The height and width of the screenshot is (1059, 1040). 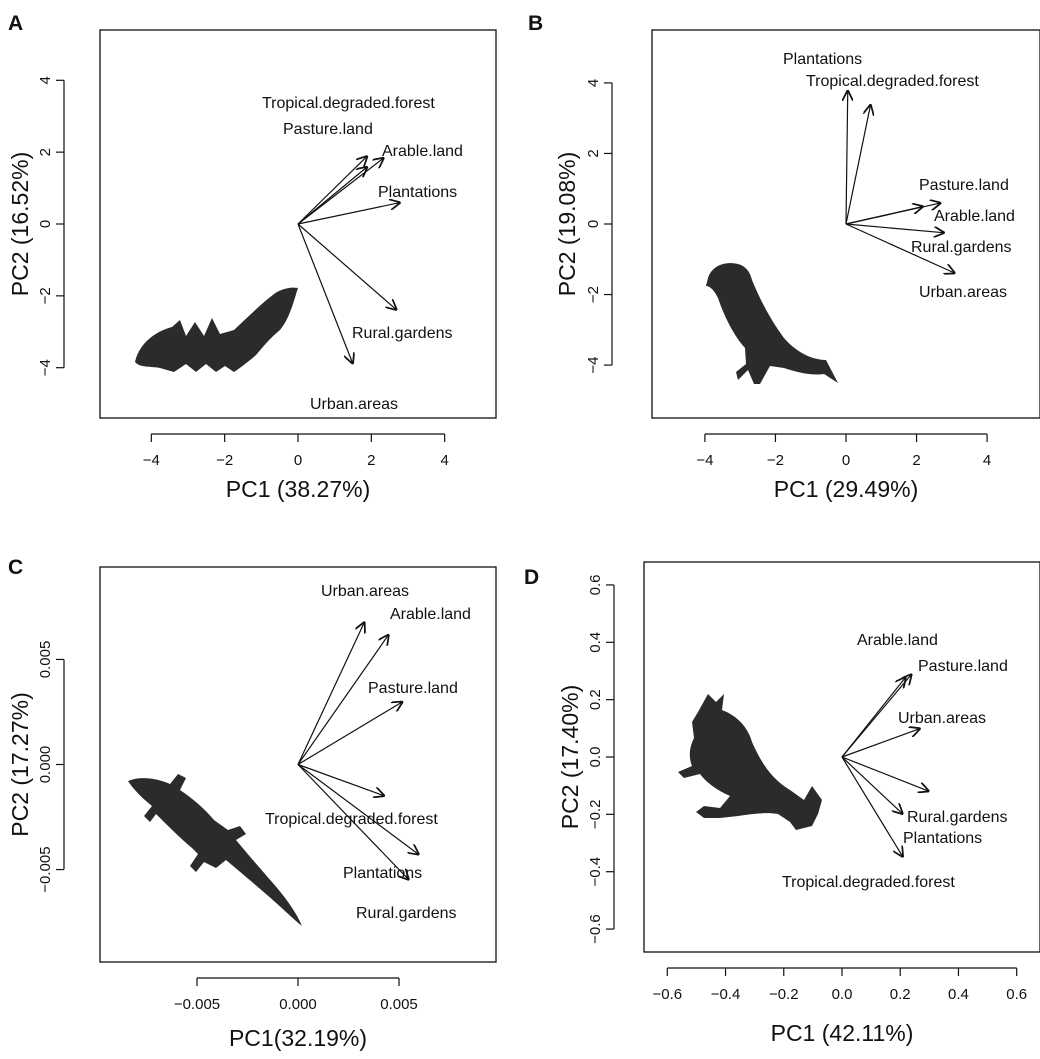 I want to click on y-tick-label: −0.2, so click(x=595, y=815).